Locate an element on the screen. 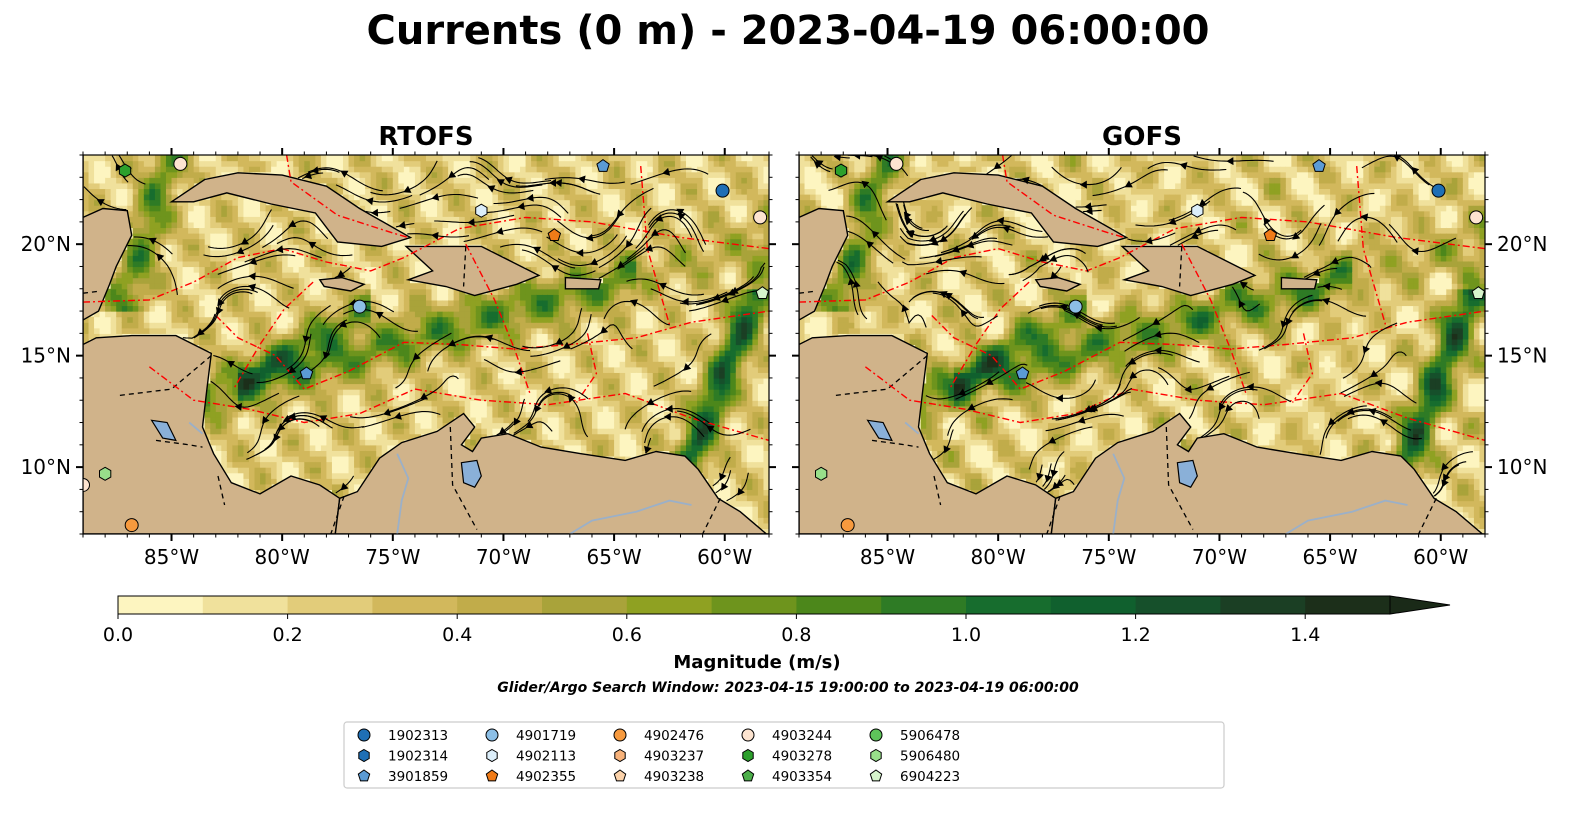 Image resolution: width=1577 pixels, height=827 pixels. legend-label: 5906478 is located at coordinates (930, 736).